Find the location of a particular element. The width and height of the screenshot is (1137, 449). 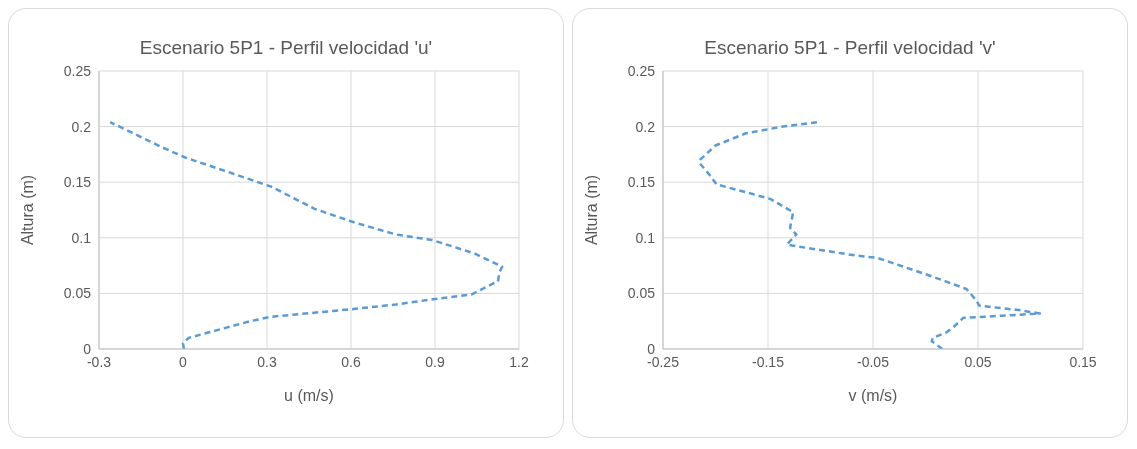

x-tick-label: -0.05 is located at coordinates (873, 361).